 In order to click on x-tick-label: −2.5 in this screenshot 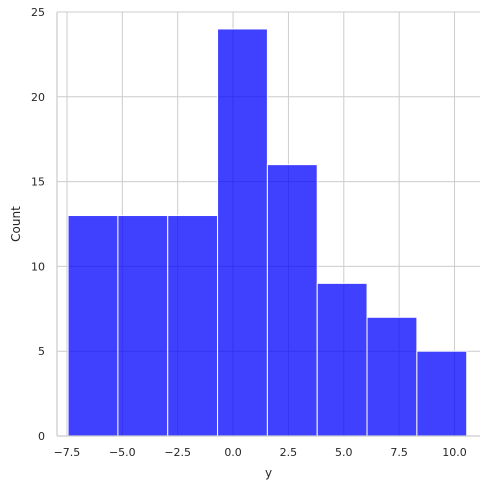, I will do `click(177, 452)`.